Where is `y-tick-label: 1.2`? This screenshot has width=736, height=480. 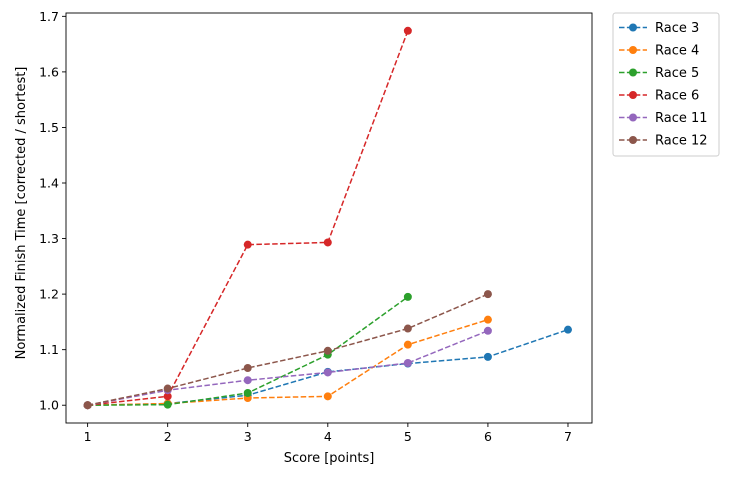 y-tick-label: 1.2 is located at coordinates (49, 294).